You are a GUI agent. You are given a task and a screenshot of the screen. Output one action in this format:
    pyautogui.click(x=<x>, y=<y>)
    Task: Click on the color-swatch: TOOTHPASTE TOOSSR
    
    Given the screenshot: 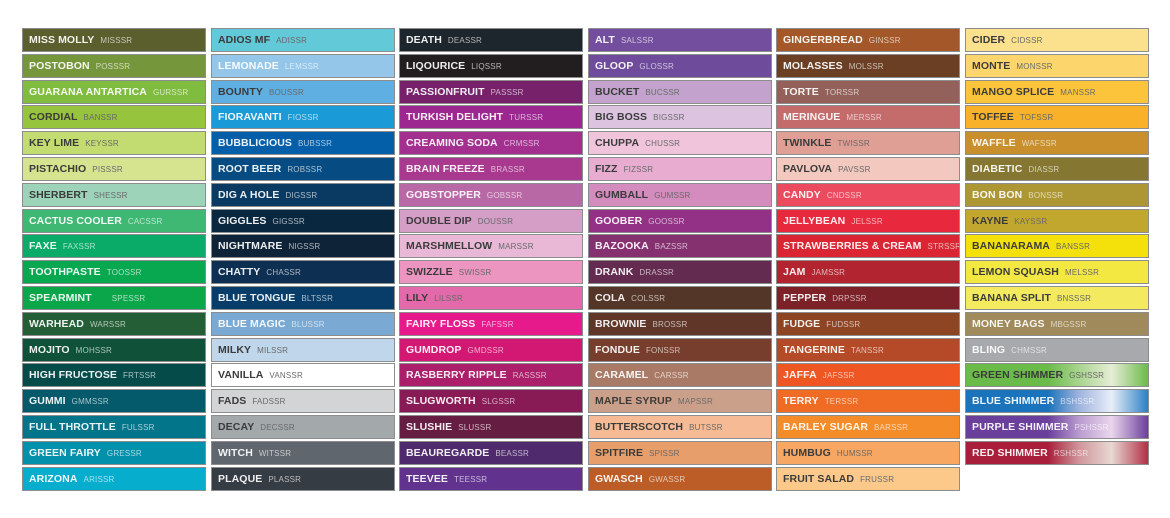 What is the action you would take?
    pyautogui.click(x=114, y=272)
    